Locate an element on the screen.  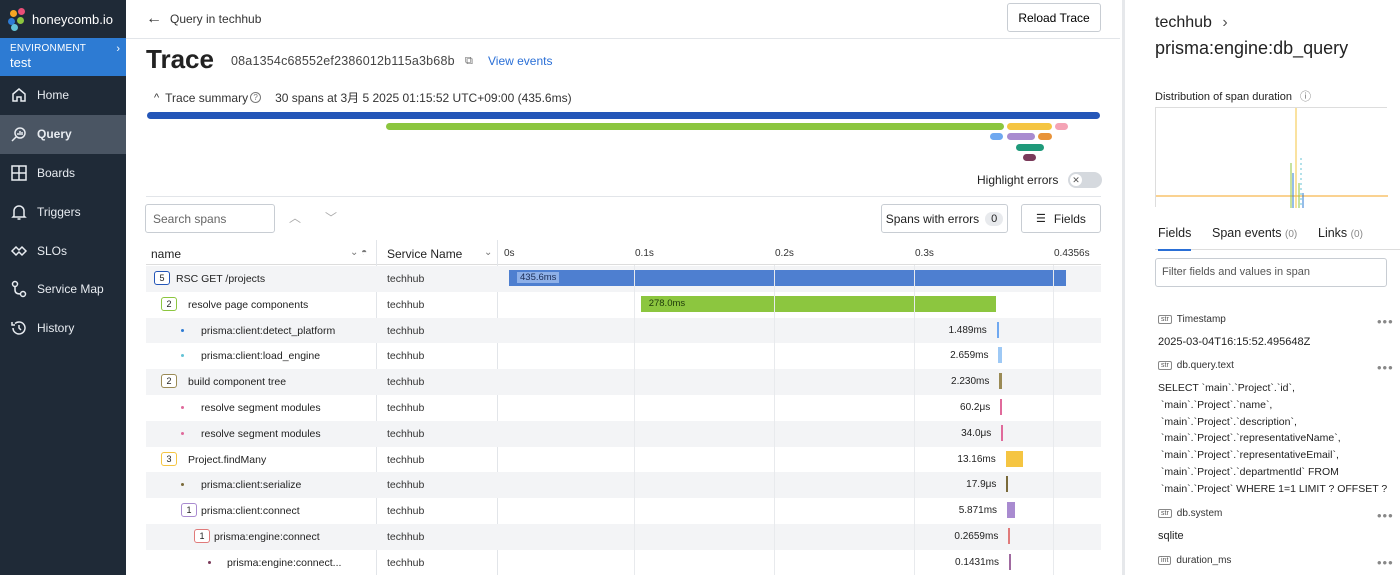
spans-with-errors-button: Spans with errors 0 is located at coordinates (944, 218).